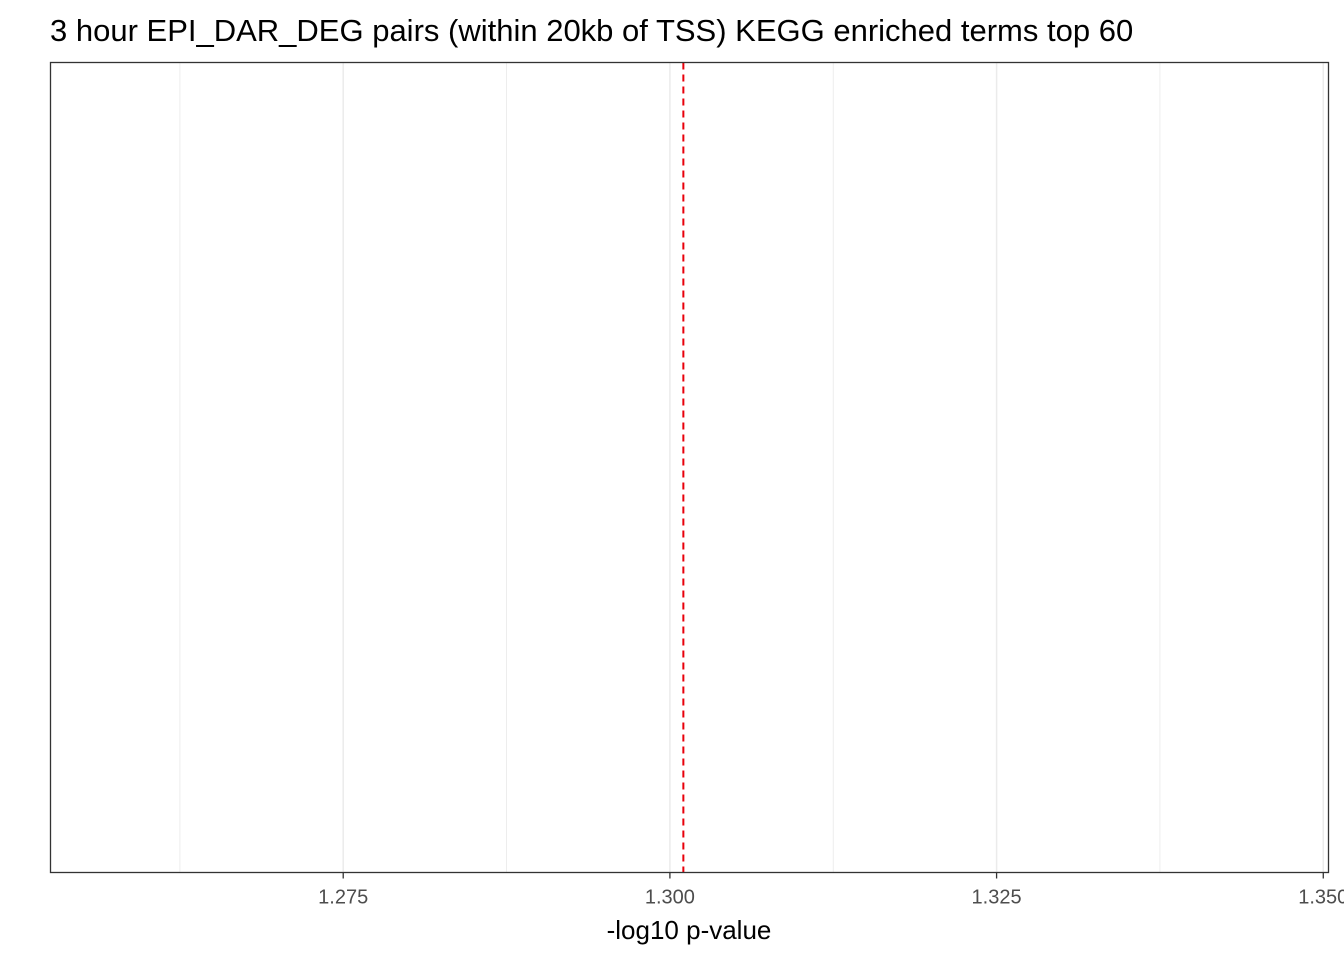 This screenshot has width=1344, height=960. Describe the element at coordinates (833, 875) in the screenshot. I see `x-axis-ticks` at that location.